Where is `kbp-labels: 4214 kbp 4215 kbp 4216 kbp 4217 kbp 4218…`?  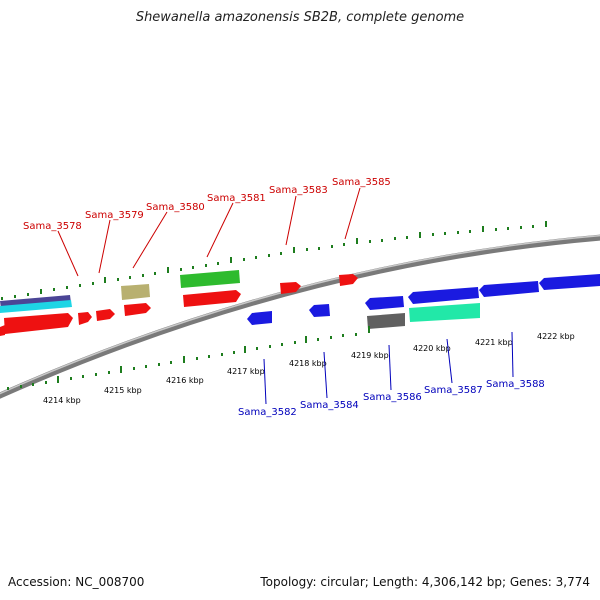 kbp-labels: 4214 kbp 4215 kbp 4216 kbp 4217 kbp 4218… is located at coordinates (309, 368).